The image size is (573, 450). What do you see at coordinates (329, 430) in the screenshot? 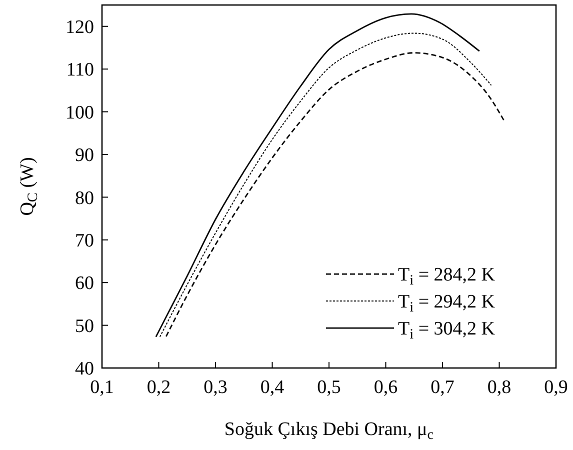
I see `x-axis-title: Soğuk Çıkış Debi Oranı, μ$_{c}$` at bounding box center [329, 430].